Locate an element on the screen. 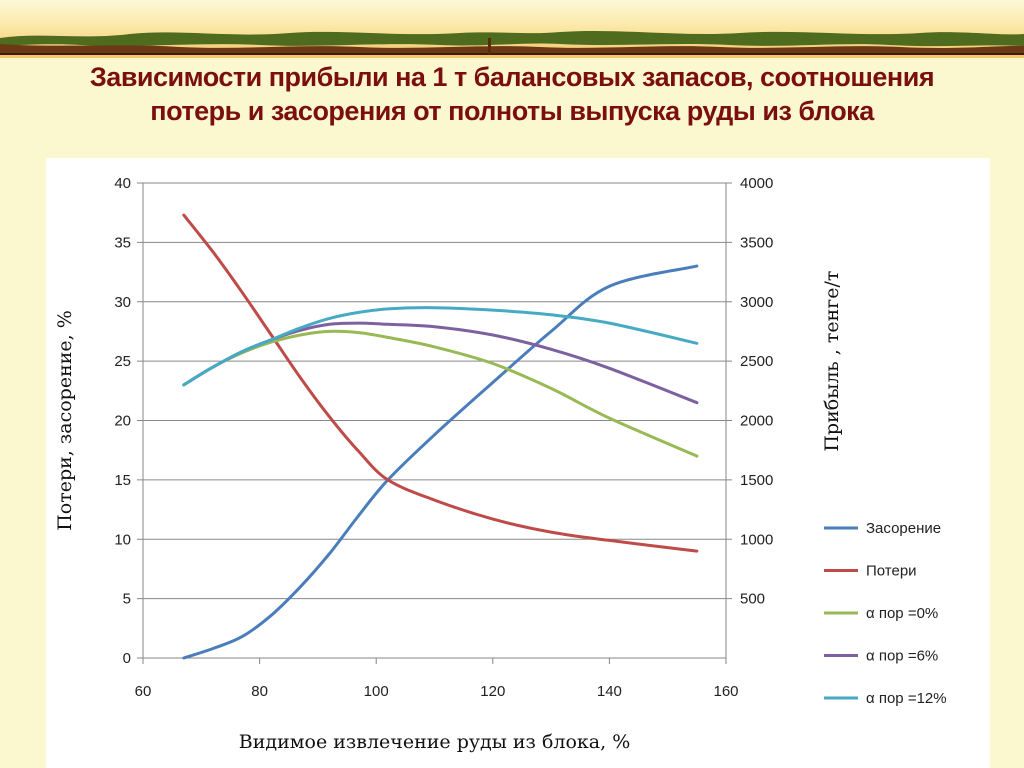  y2-tick-label: 3000 is located at coordinates (756, 302).